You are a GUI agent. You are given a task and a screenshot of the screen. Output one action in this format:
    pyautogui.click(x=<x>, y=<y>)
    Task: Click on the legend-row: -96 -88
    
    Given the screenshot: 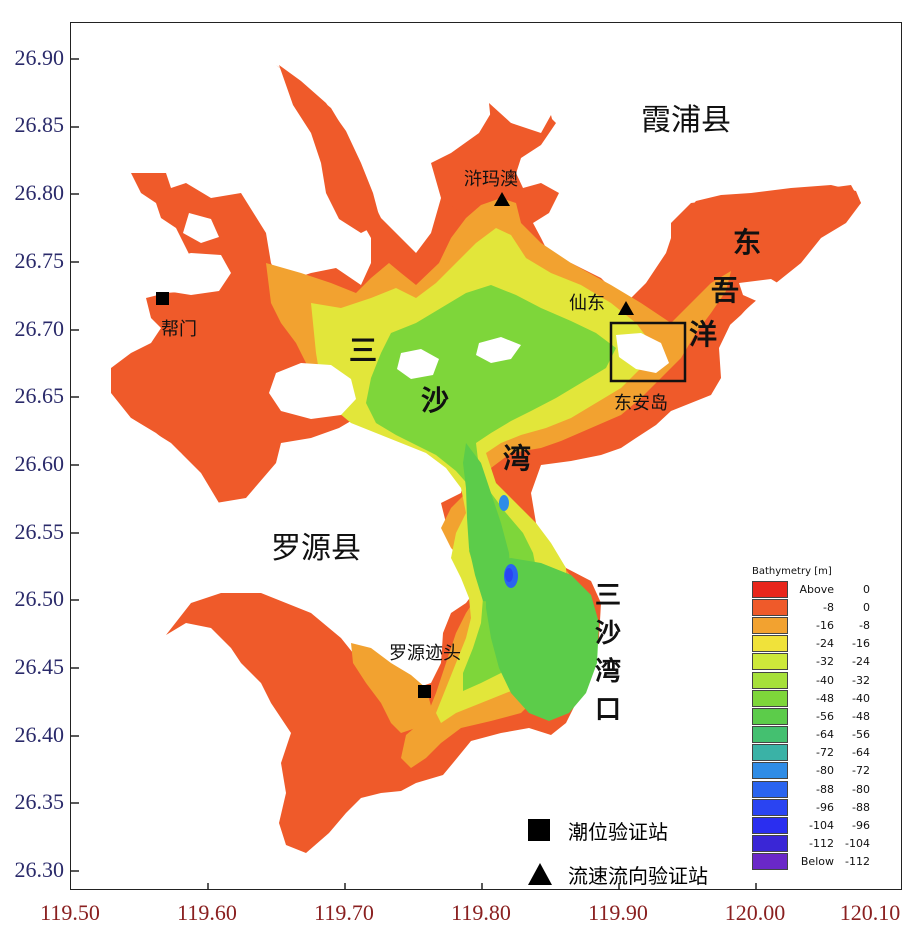 What is the action you would take?
    pyautogui.click(x=814, y=807)
    